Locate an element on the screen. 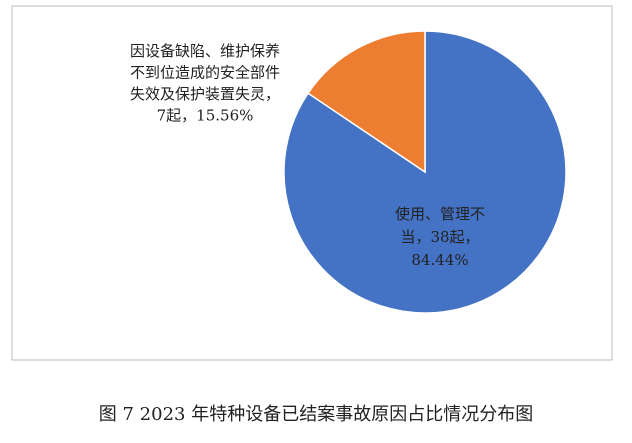  data-label: 失效及保护装置失灵， is located at coordinates (205, 94).